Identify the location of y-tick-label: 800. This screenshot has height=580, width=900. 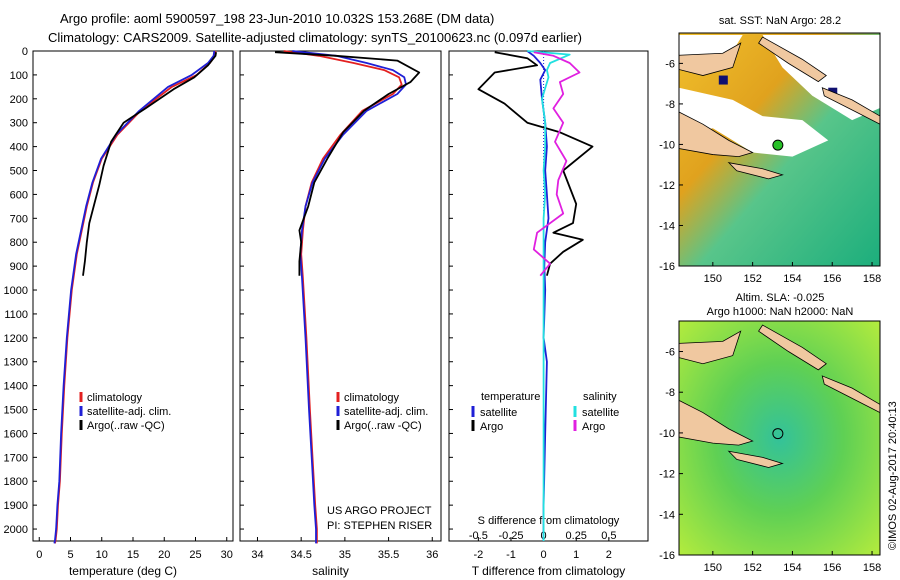
(19, 243).